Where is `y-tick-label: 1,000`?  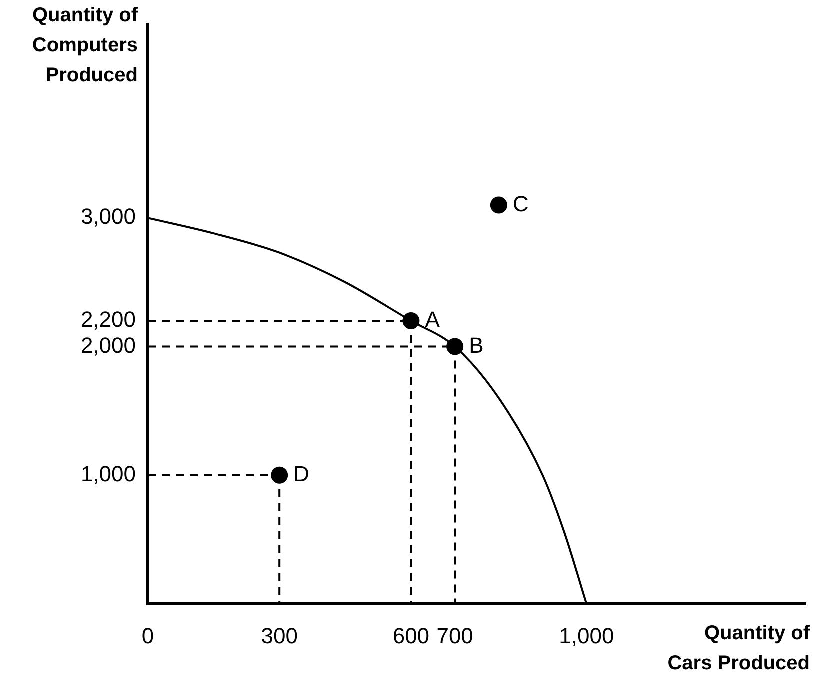 y-tick-label: 1,000 is located at coordinates (108, 473).